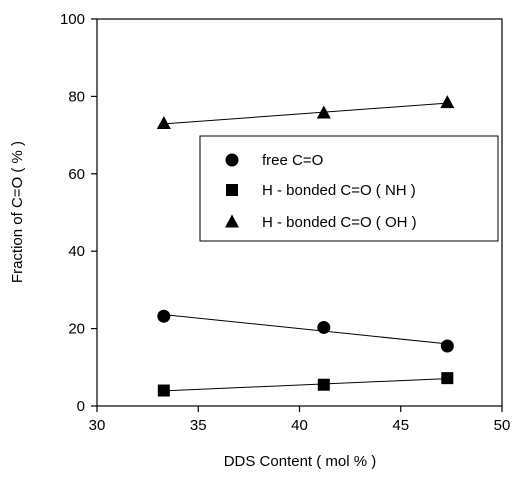  Describe the element at coordinates (232, 221) in the screenshot. I see `oh-bonded-co-legend-marker` at that location.